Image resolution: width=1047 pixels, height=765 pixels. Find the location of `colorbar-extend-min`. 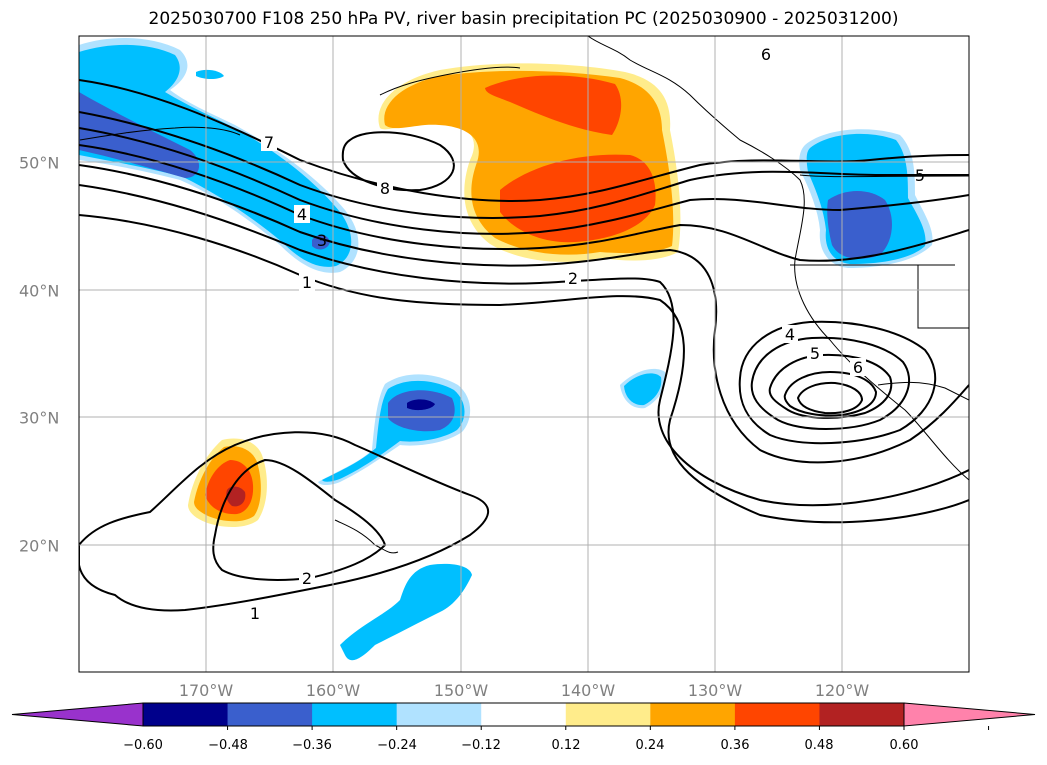

colorbar-extend-min is located at coordinates (77, 714).